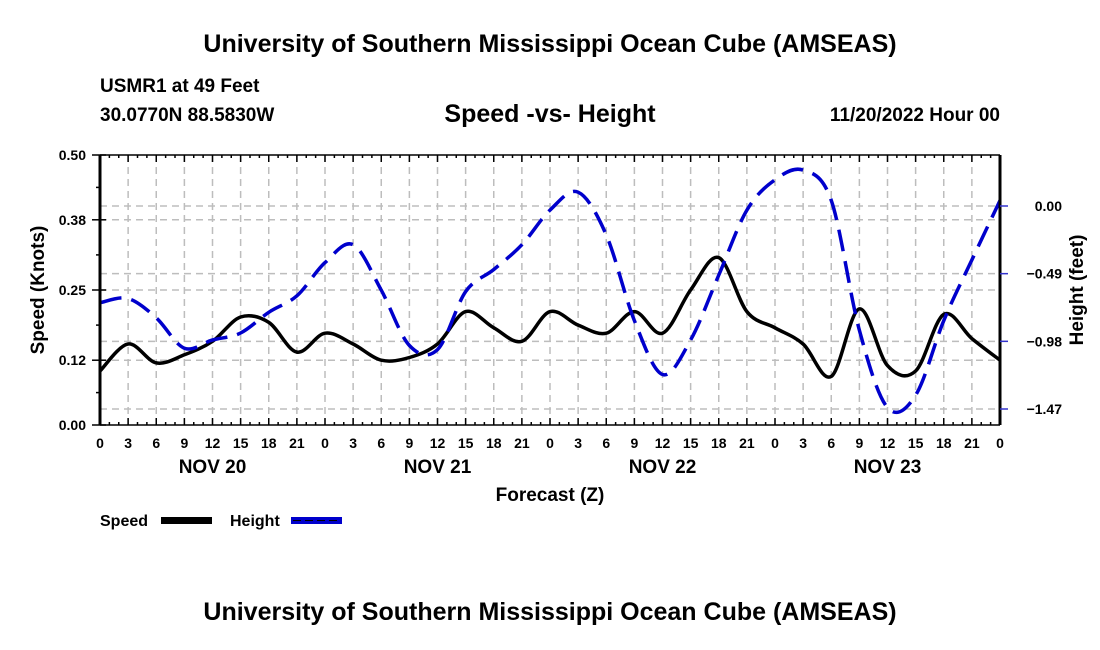  Describe the element at coordinates (186, 520) in the screenshot. I see `legend-swatch-speed` at that location.